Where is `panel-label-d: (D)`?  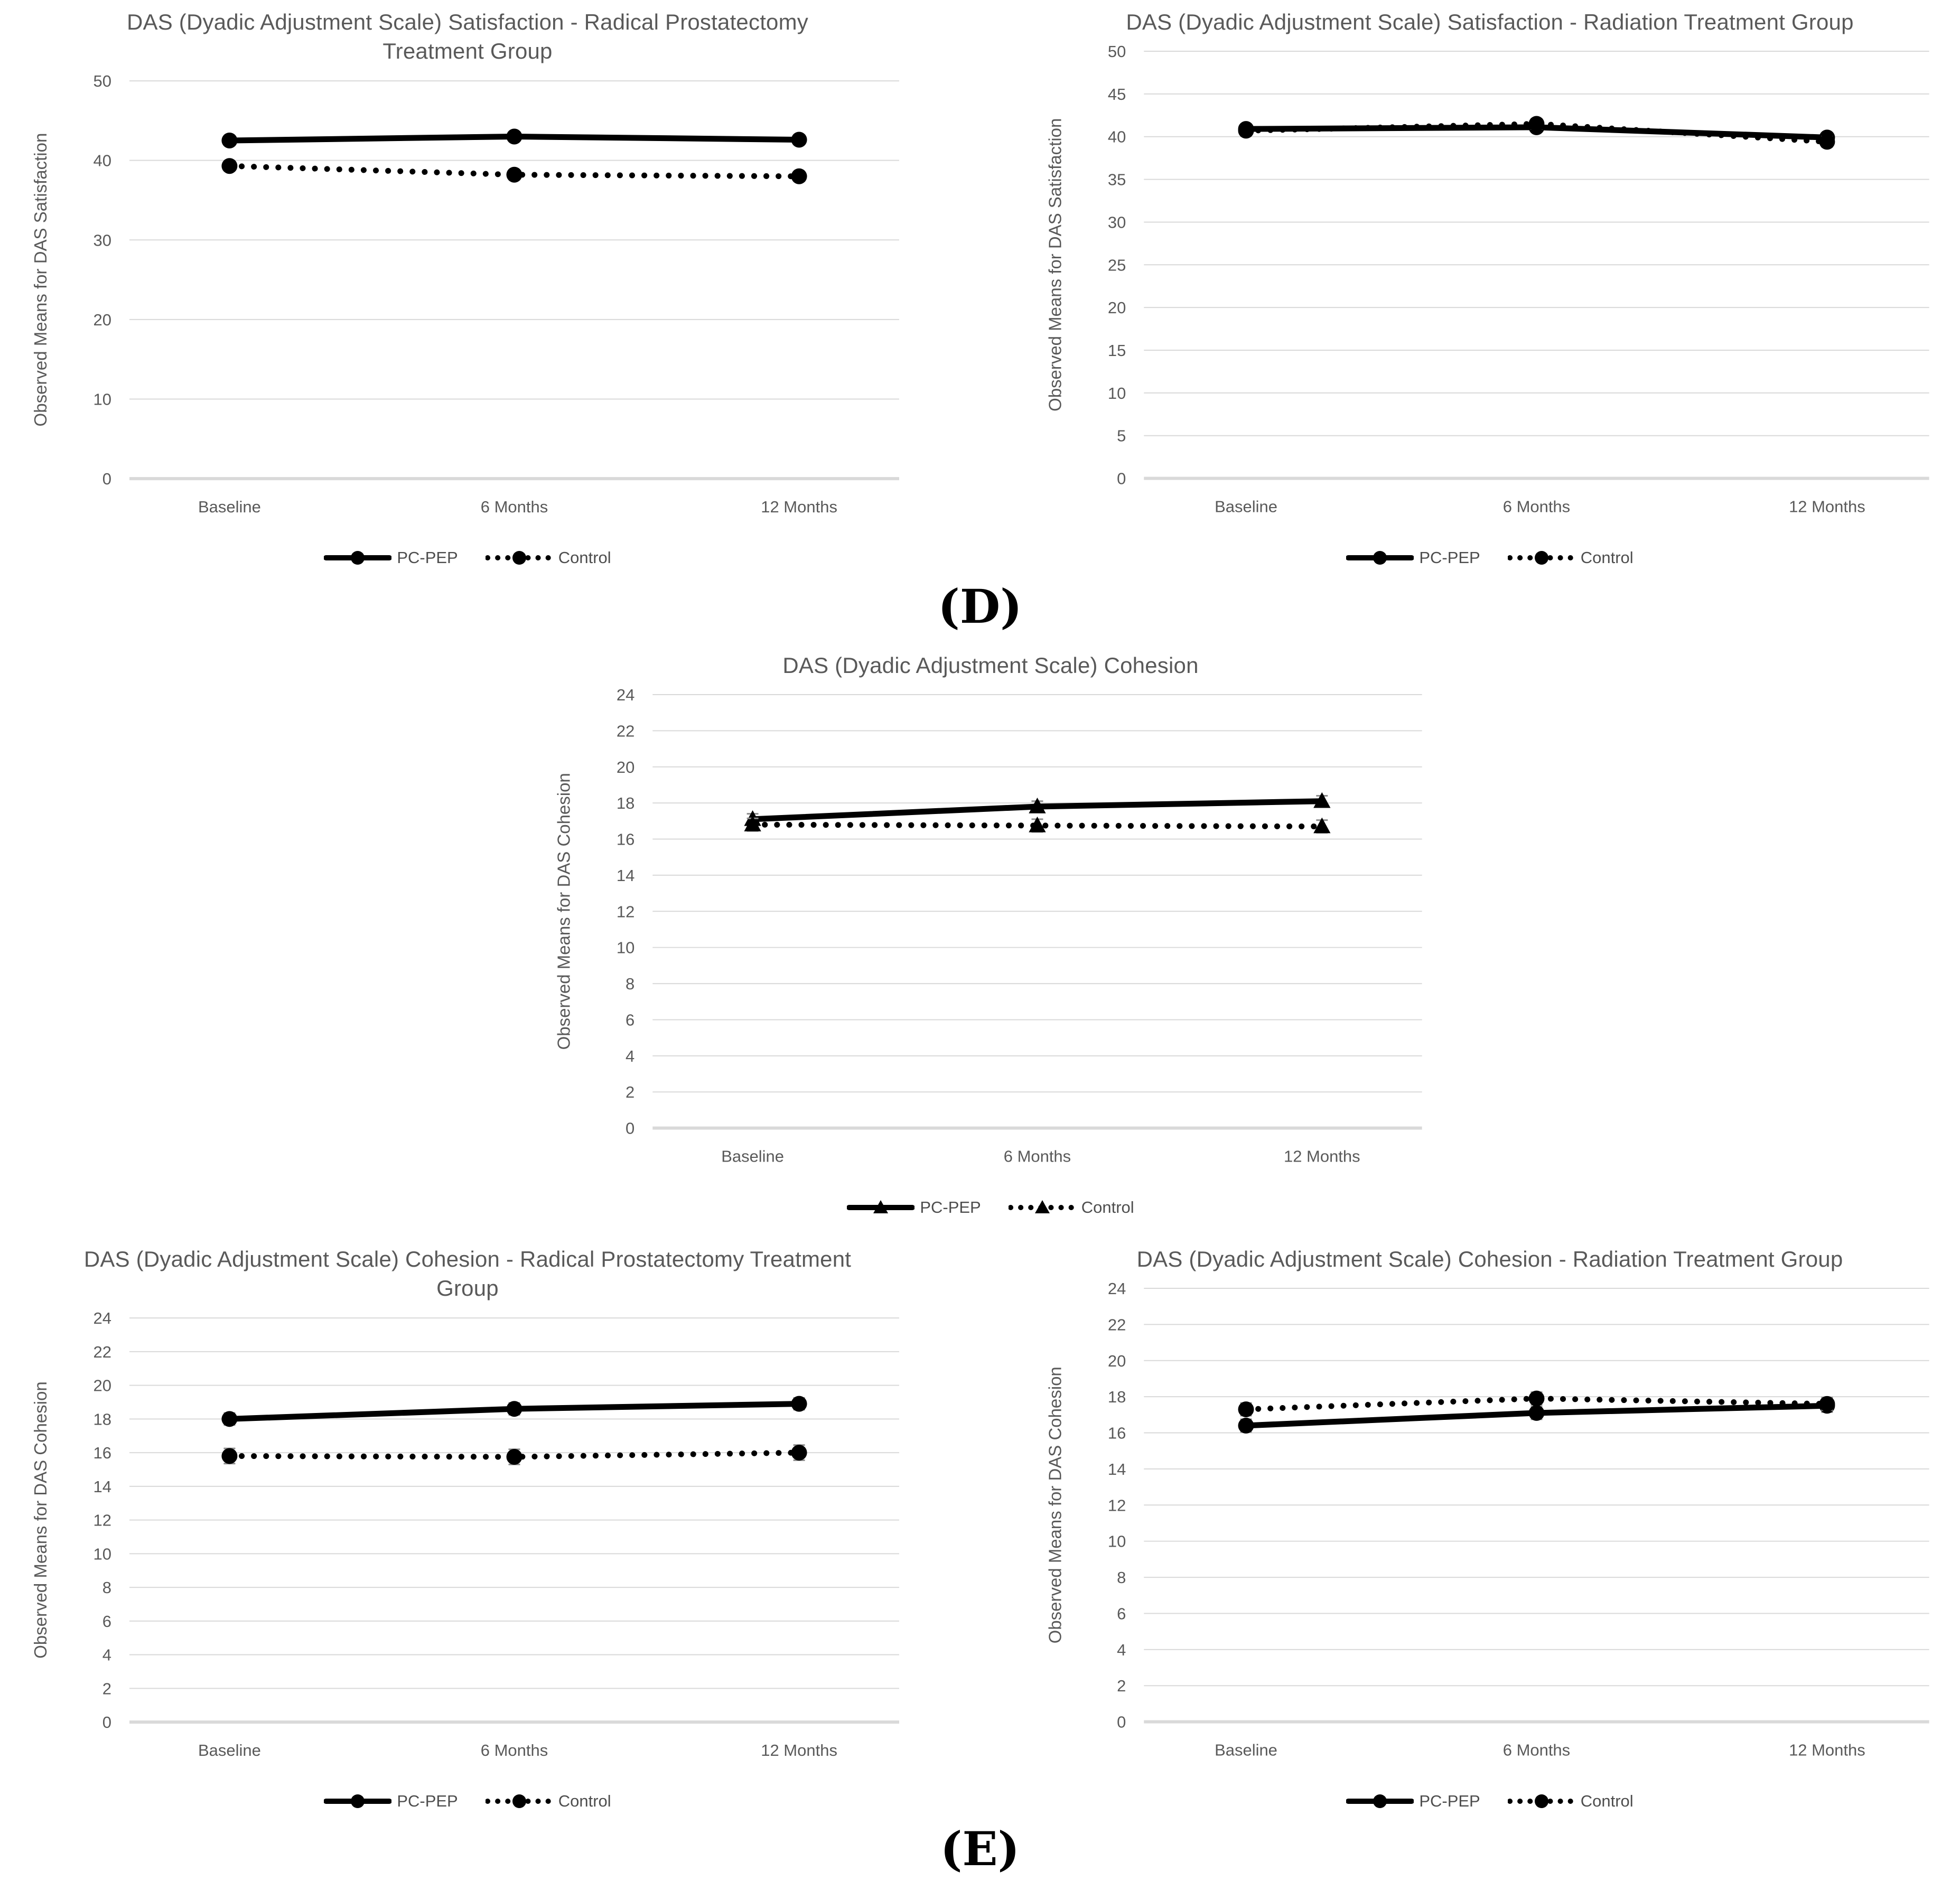 panel-label-d: (D) is located at coordinates (980, 606).